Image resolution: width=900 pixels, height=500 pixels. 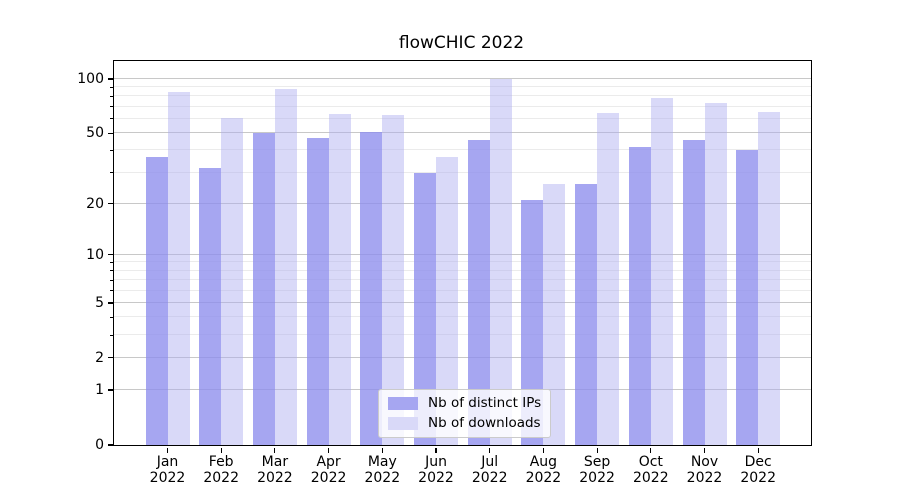 What do you see at coordinates (461, 43) in the screenshot?
I see `chart-title: flowCHIC 2022` at bounding box center [461, 43].